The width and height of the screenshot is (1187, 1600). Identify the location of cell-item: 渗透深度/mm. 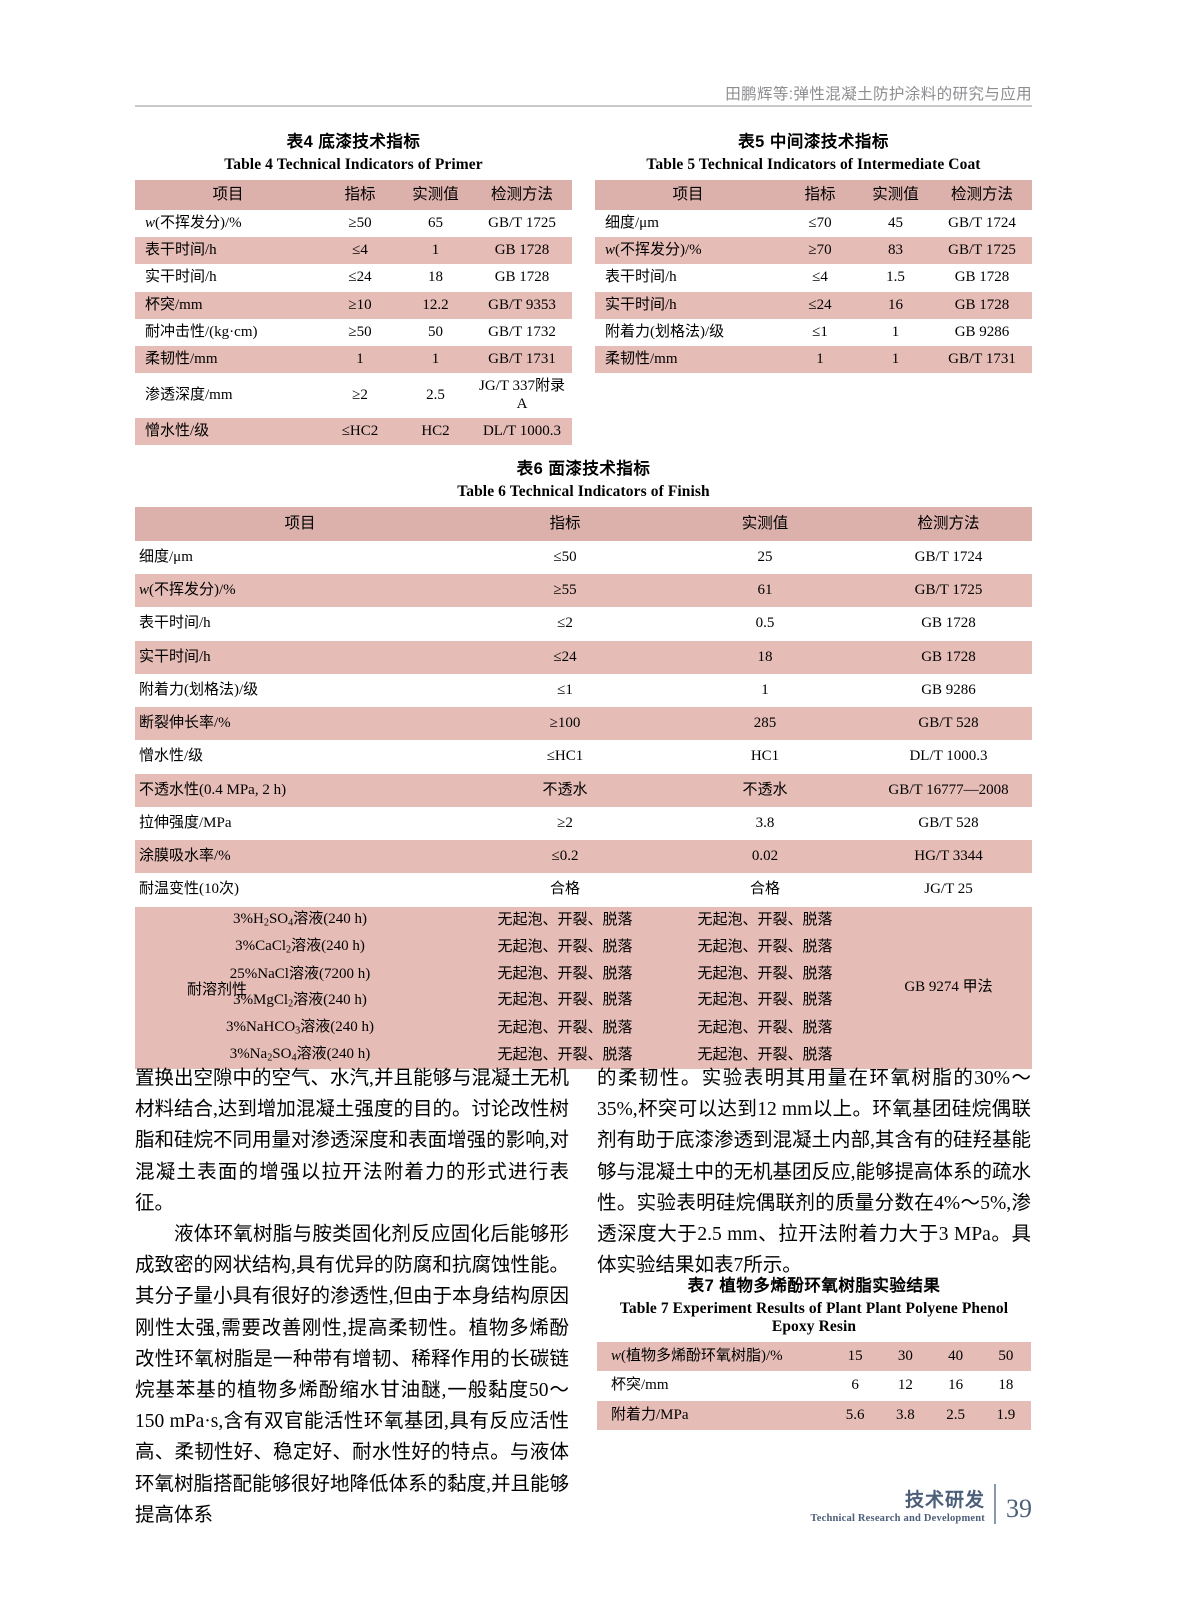
(228, 395).